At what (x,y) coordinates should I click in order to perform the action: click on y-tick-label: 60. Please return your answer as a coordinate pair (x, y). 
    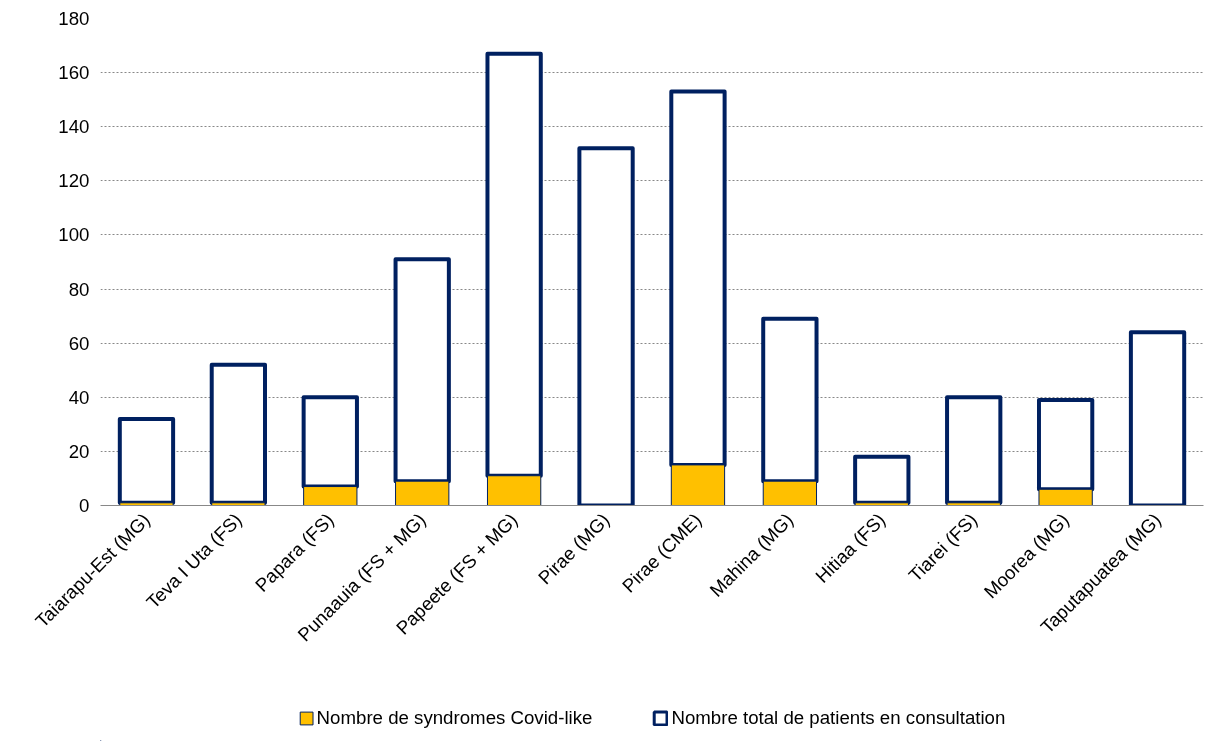
    Looking at the image, I should click on (79, 343).